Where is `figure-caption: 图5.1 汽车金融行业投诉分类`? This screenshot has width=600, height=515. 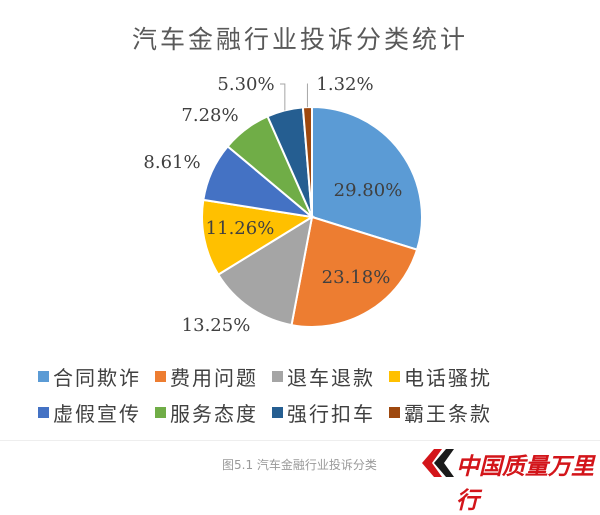
figure-caption: 图5.1 汽车金融行业投诉分类 is located at coordinates (299, 464).